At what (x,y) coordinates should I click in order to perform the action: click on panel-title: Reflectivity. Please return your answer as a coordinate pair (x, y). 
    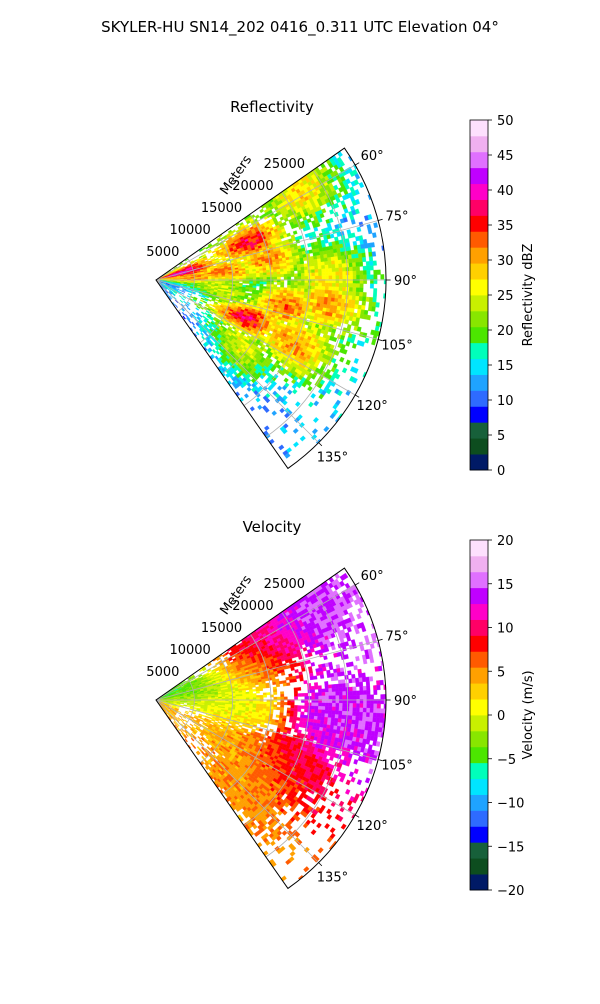
    Looking at the image, I should click on (272, 107).